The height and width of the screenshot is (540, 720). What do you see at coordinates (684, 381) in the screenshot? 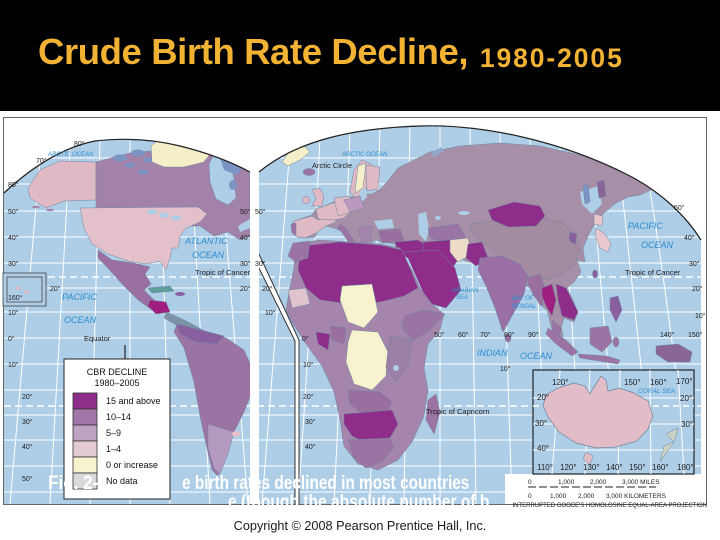
I see `svg-text: 170°` at bounding box center [684, 381].